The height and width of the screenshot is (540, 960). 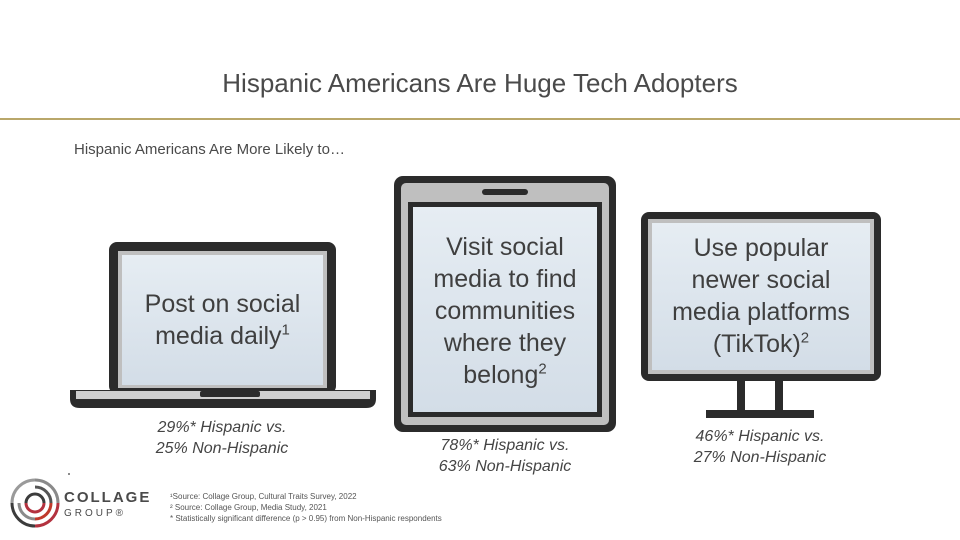 I want to click on monitor-line-3: media platforms, so click(x=761, y=312).